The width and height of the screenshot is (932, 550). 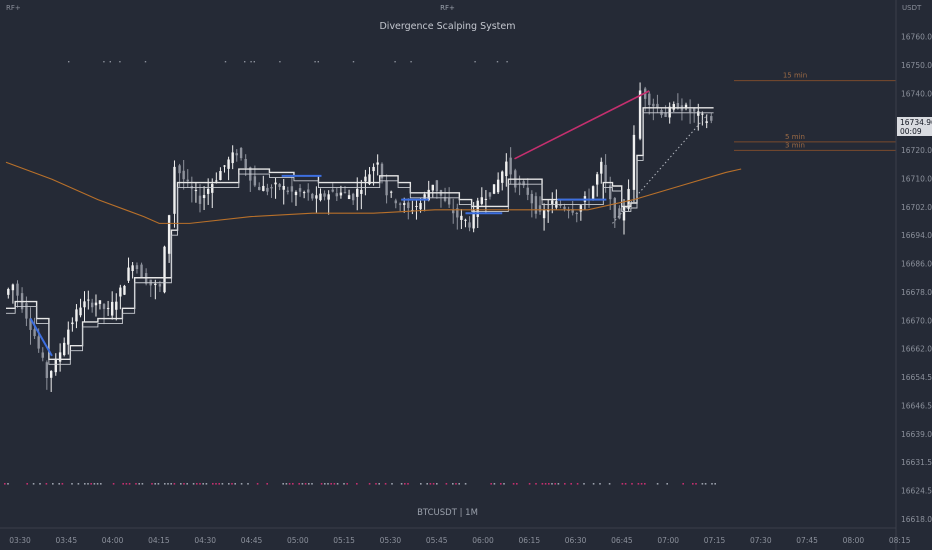 What do you see at coordinates (344, 540) in the screenshot?
I see `time-tick-label: 05:15` at bounding box center [344, 540].